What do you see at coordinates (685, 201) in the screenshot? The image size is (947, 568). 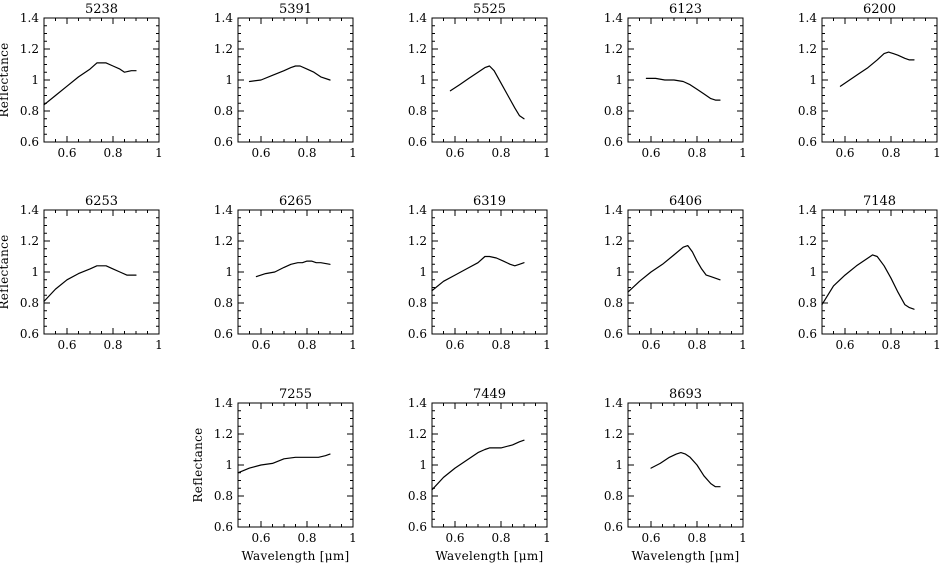 I see `panel-title: 6406` at bounding box center [685, 201].